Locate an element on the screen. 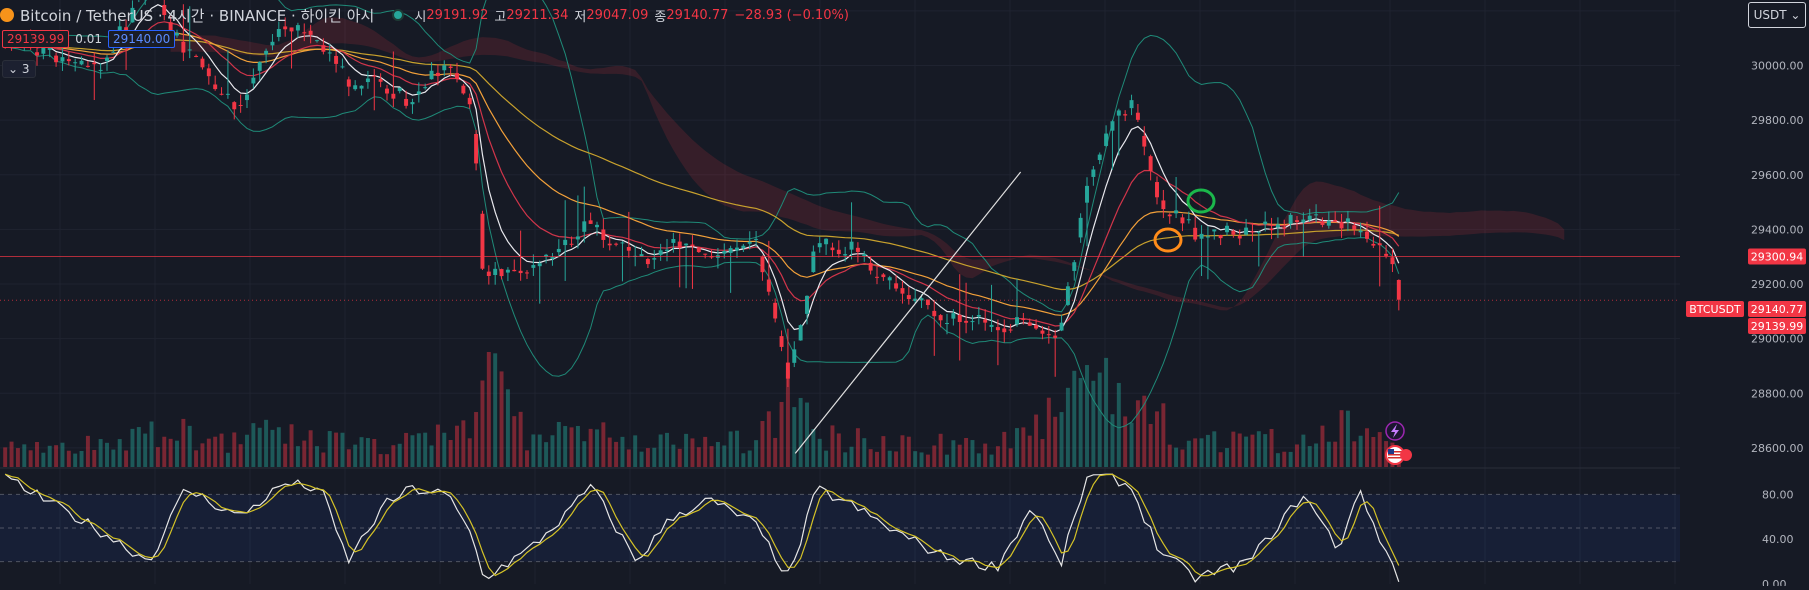  buy-price-button: 29140.00 is located at coordinates (141, 39).